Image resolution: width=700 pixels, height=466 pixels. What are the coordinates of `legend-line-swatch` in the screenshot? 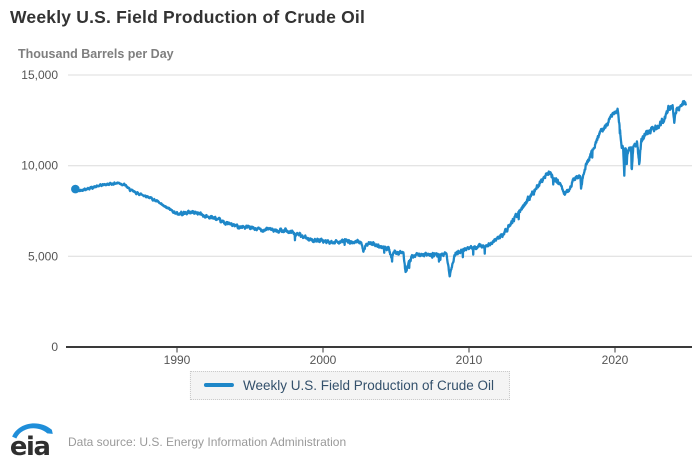 It's located at (218, 385).